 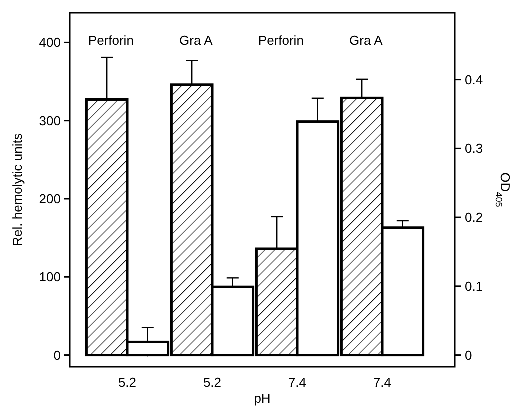 I want to click on y-axis-title: Rel. hemolytic units, so click(x=17, y=189).